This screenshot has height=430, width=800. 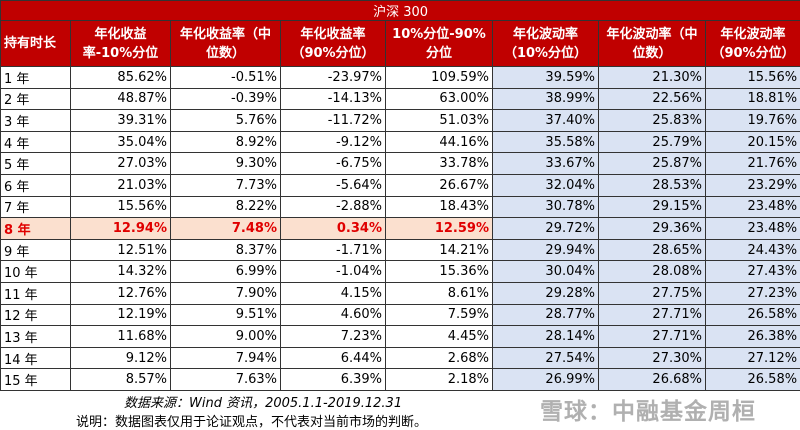 What do you see at coordinates (752, 271) in the screenshot?
I see `table-cell: 27.43%` at bounding box center [752, 271].